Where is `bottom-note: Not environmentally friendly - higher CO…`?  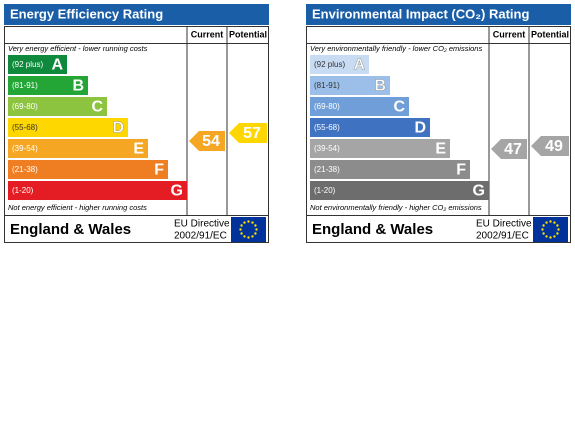 bottom-note: Not environmentally friendly - higher CO… is located at coordinates (396, 207).